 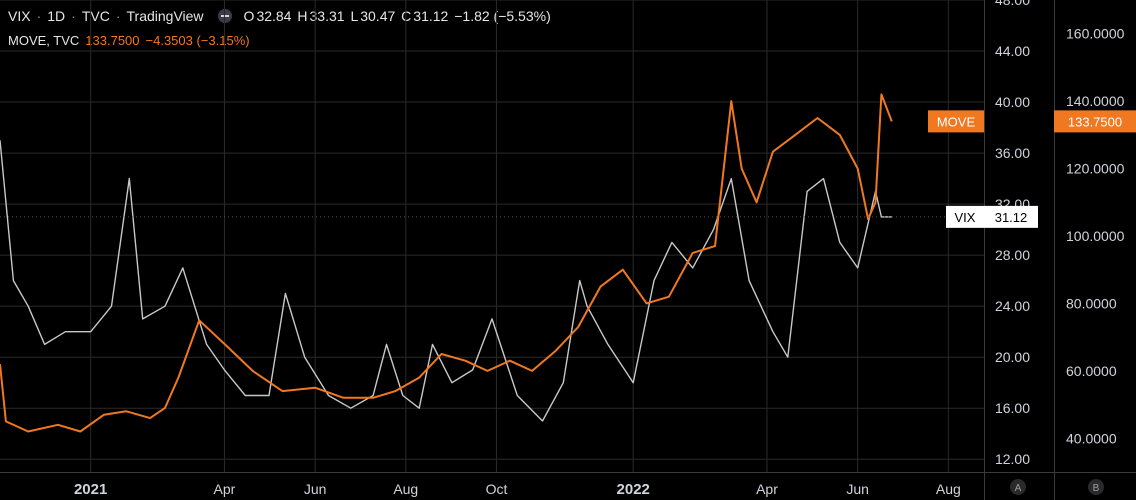 I want to click on legend-interval: 1D, so click(x=56, y=16).